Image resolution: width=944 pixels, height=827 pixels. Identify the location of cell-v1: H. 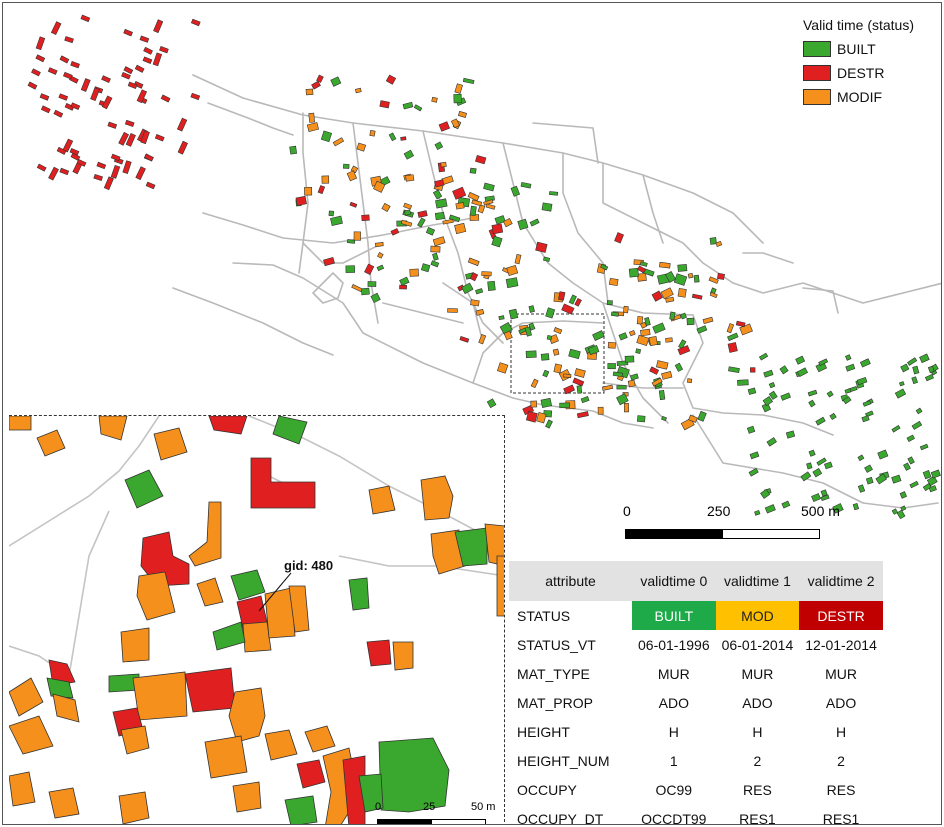
(757, 731).